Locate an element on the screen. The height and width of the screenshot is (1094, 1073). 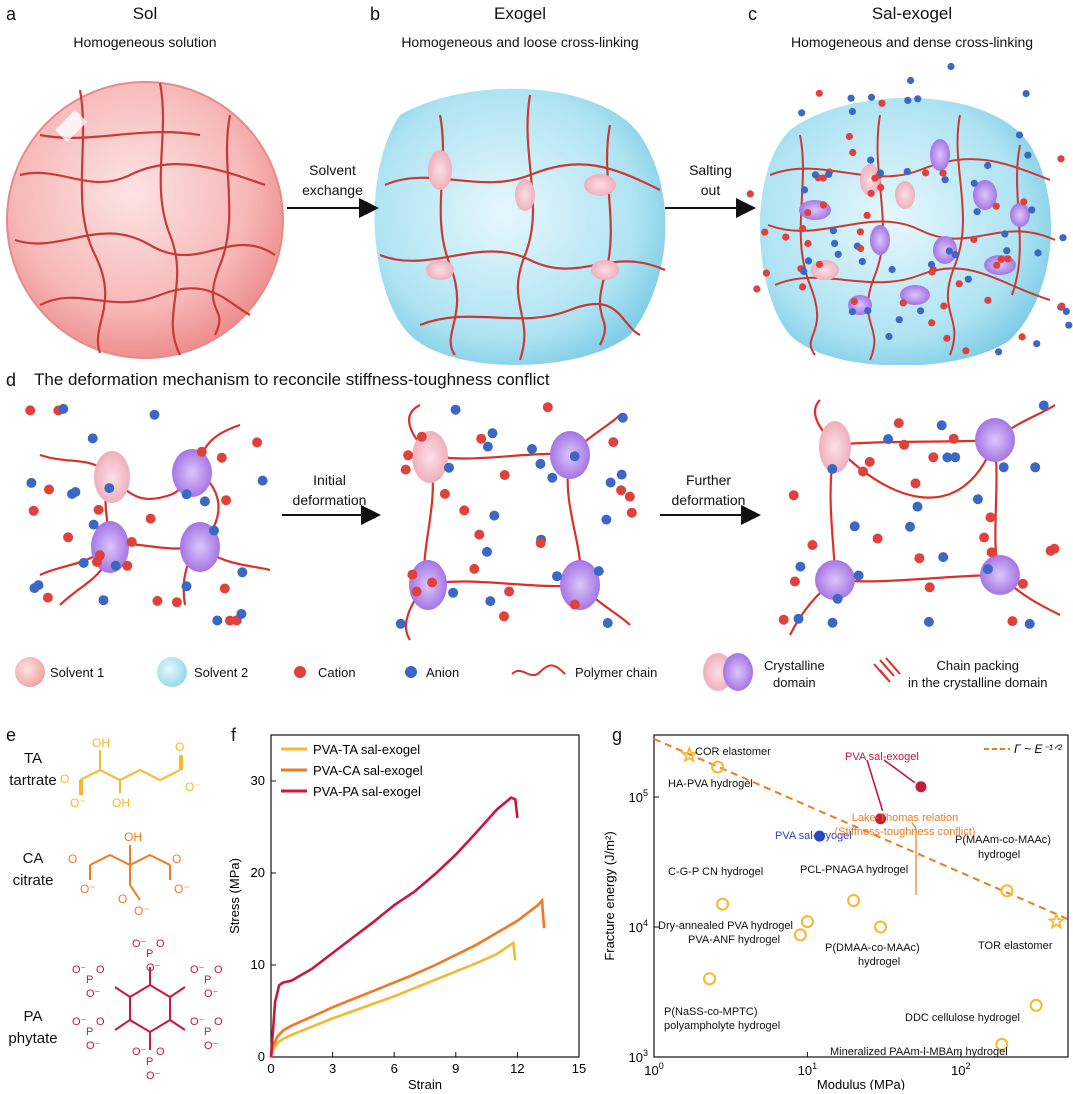
point-label: PVA sal-cryogel is located at coordinates (813, 836).